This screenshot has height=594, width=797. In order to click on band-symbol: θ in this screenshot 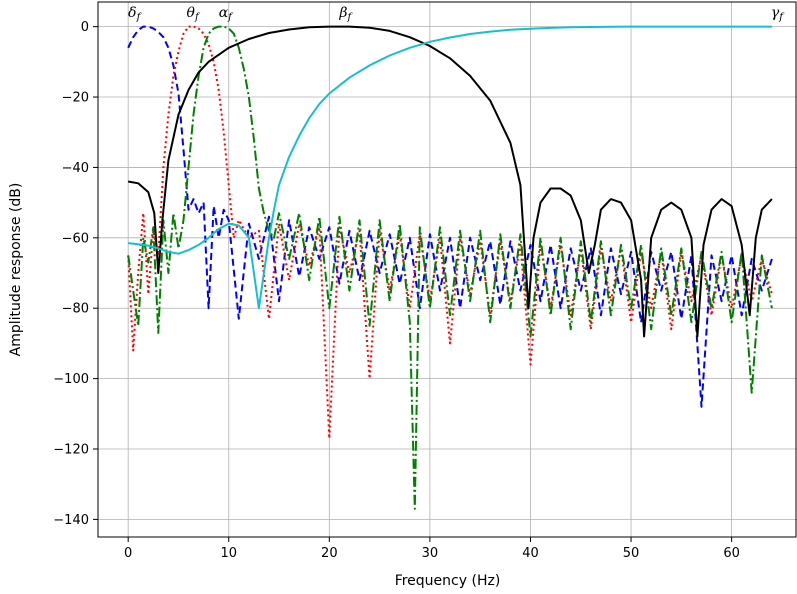, I will do `click(191, 13)`.